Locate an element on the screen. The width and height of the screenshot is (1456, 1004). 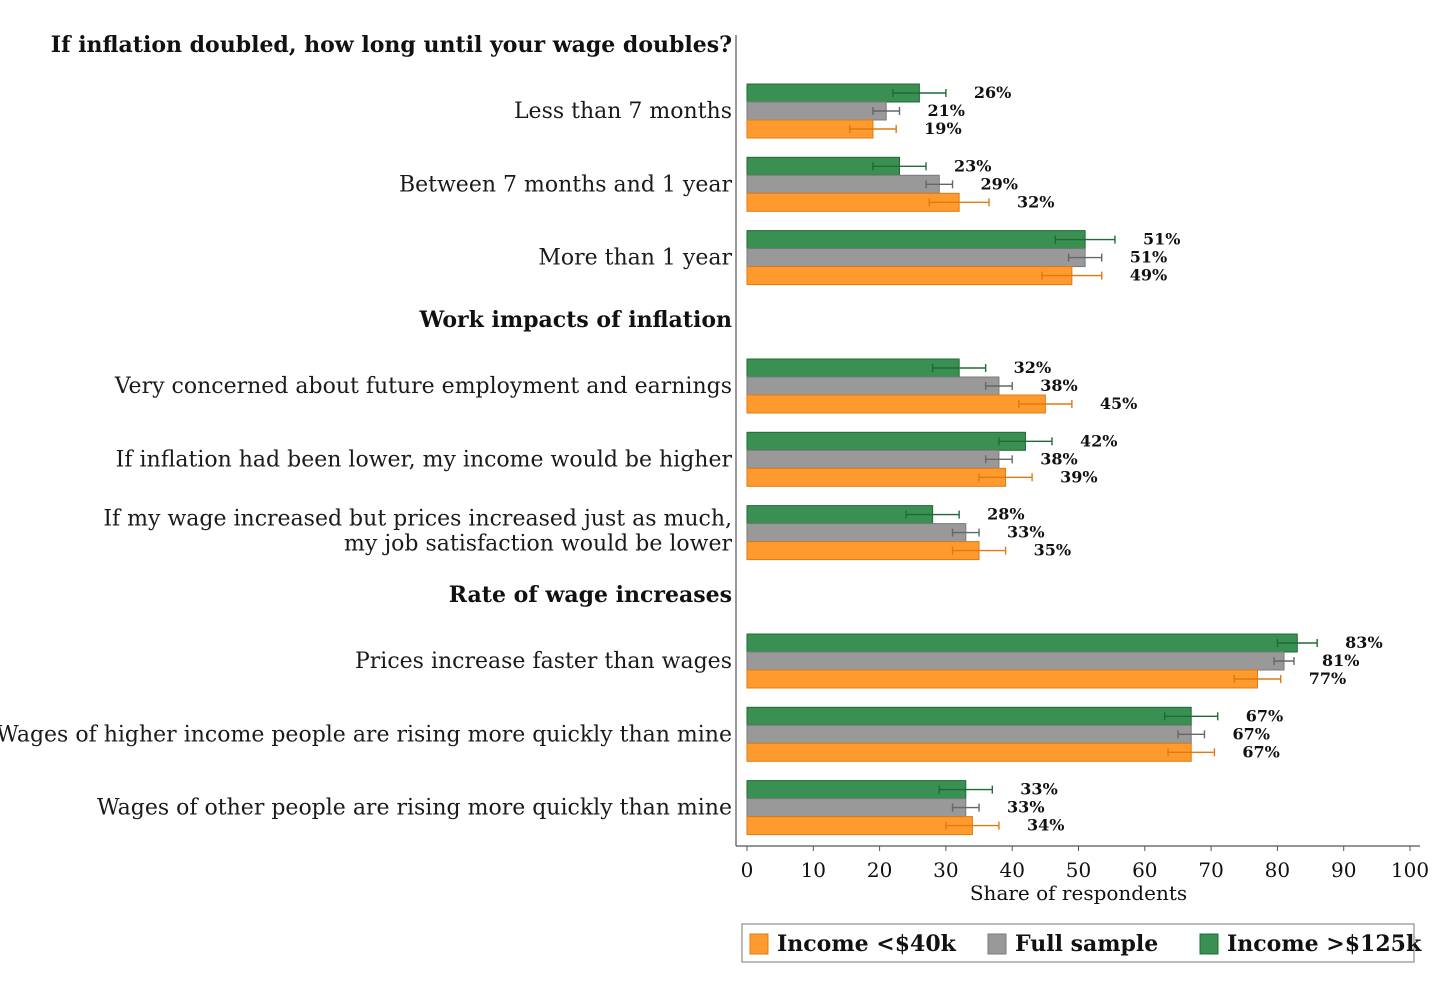
category-label: More than 1 year is located at coordinates (635, 258).